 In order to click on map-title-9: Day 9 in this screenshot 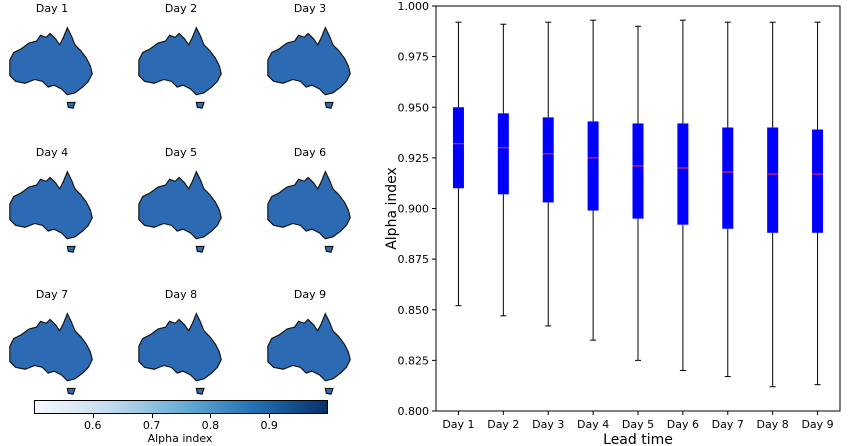, I will do `click(310, 294)`.